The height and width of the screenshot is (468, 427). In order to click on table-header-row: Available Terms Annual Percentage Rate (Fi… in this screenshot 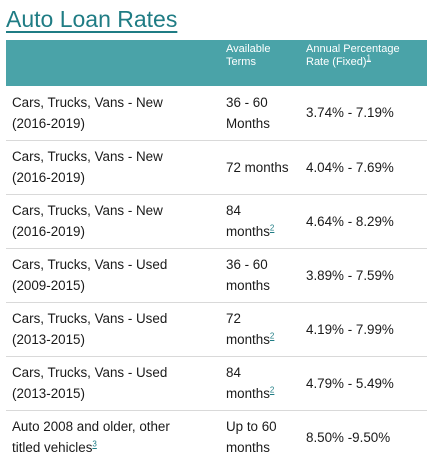, I will do `click(216, 63)`.